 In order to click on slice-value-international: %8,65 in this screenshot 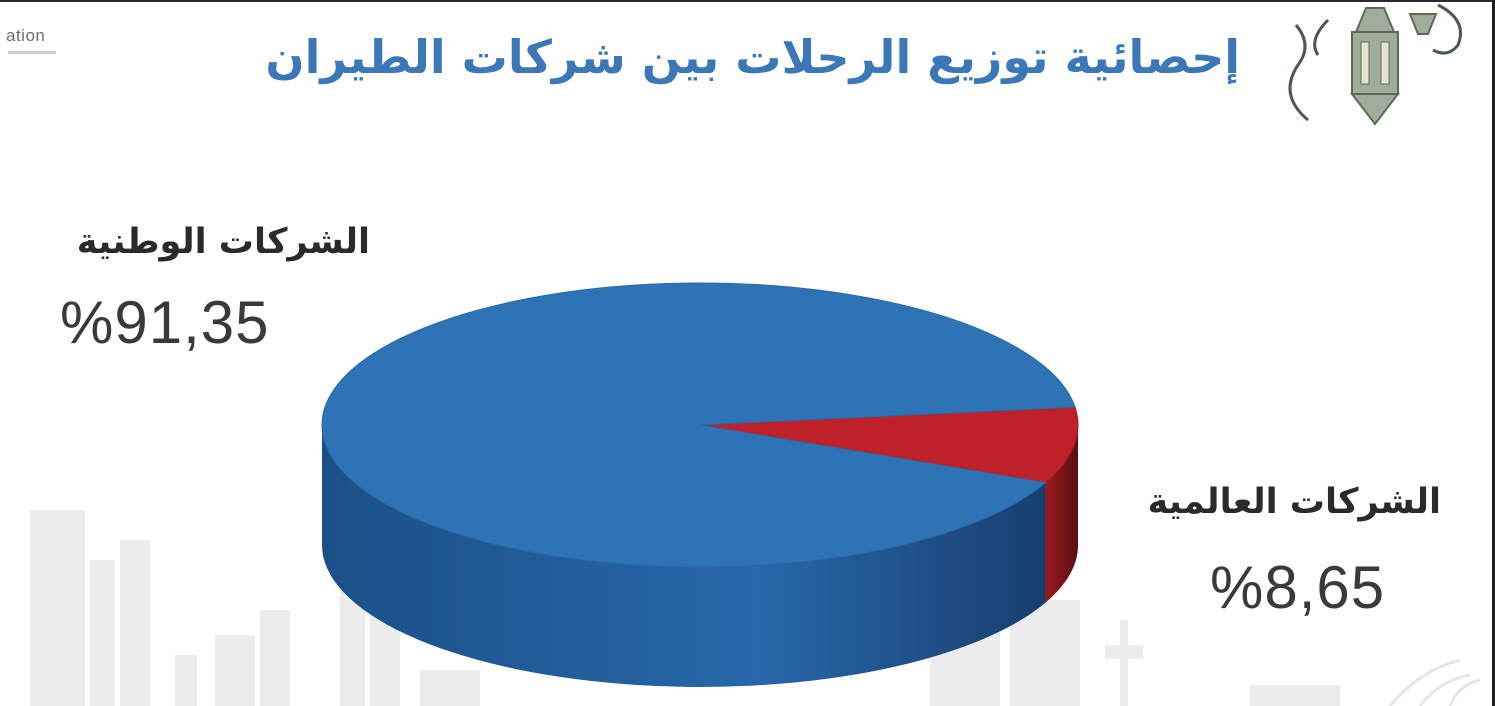, I will do `click(1298, 587)`.